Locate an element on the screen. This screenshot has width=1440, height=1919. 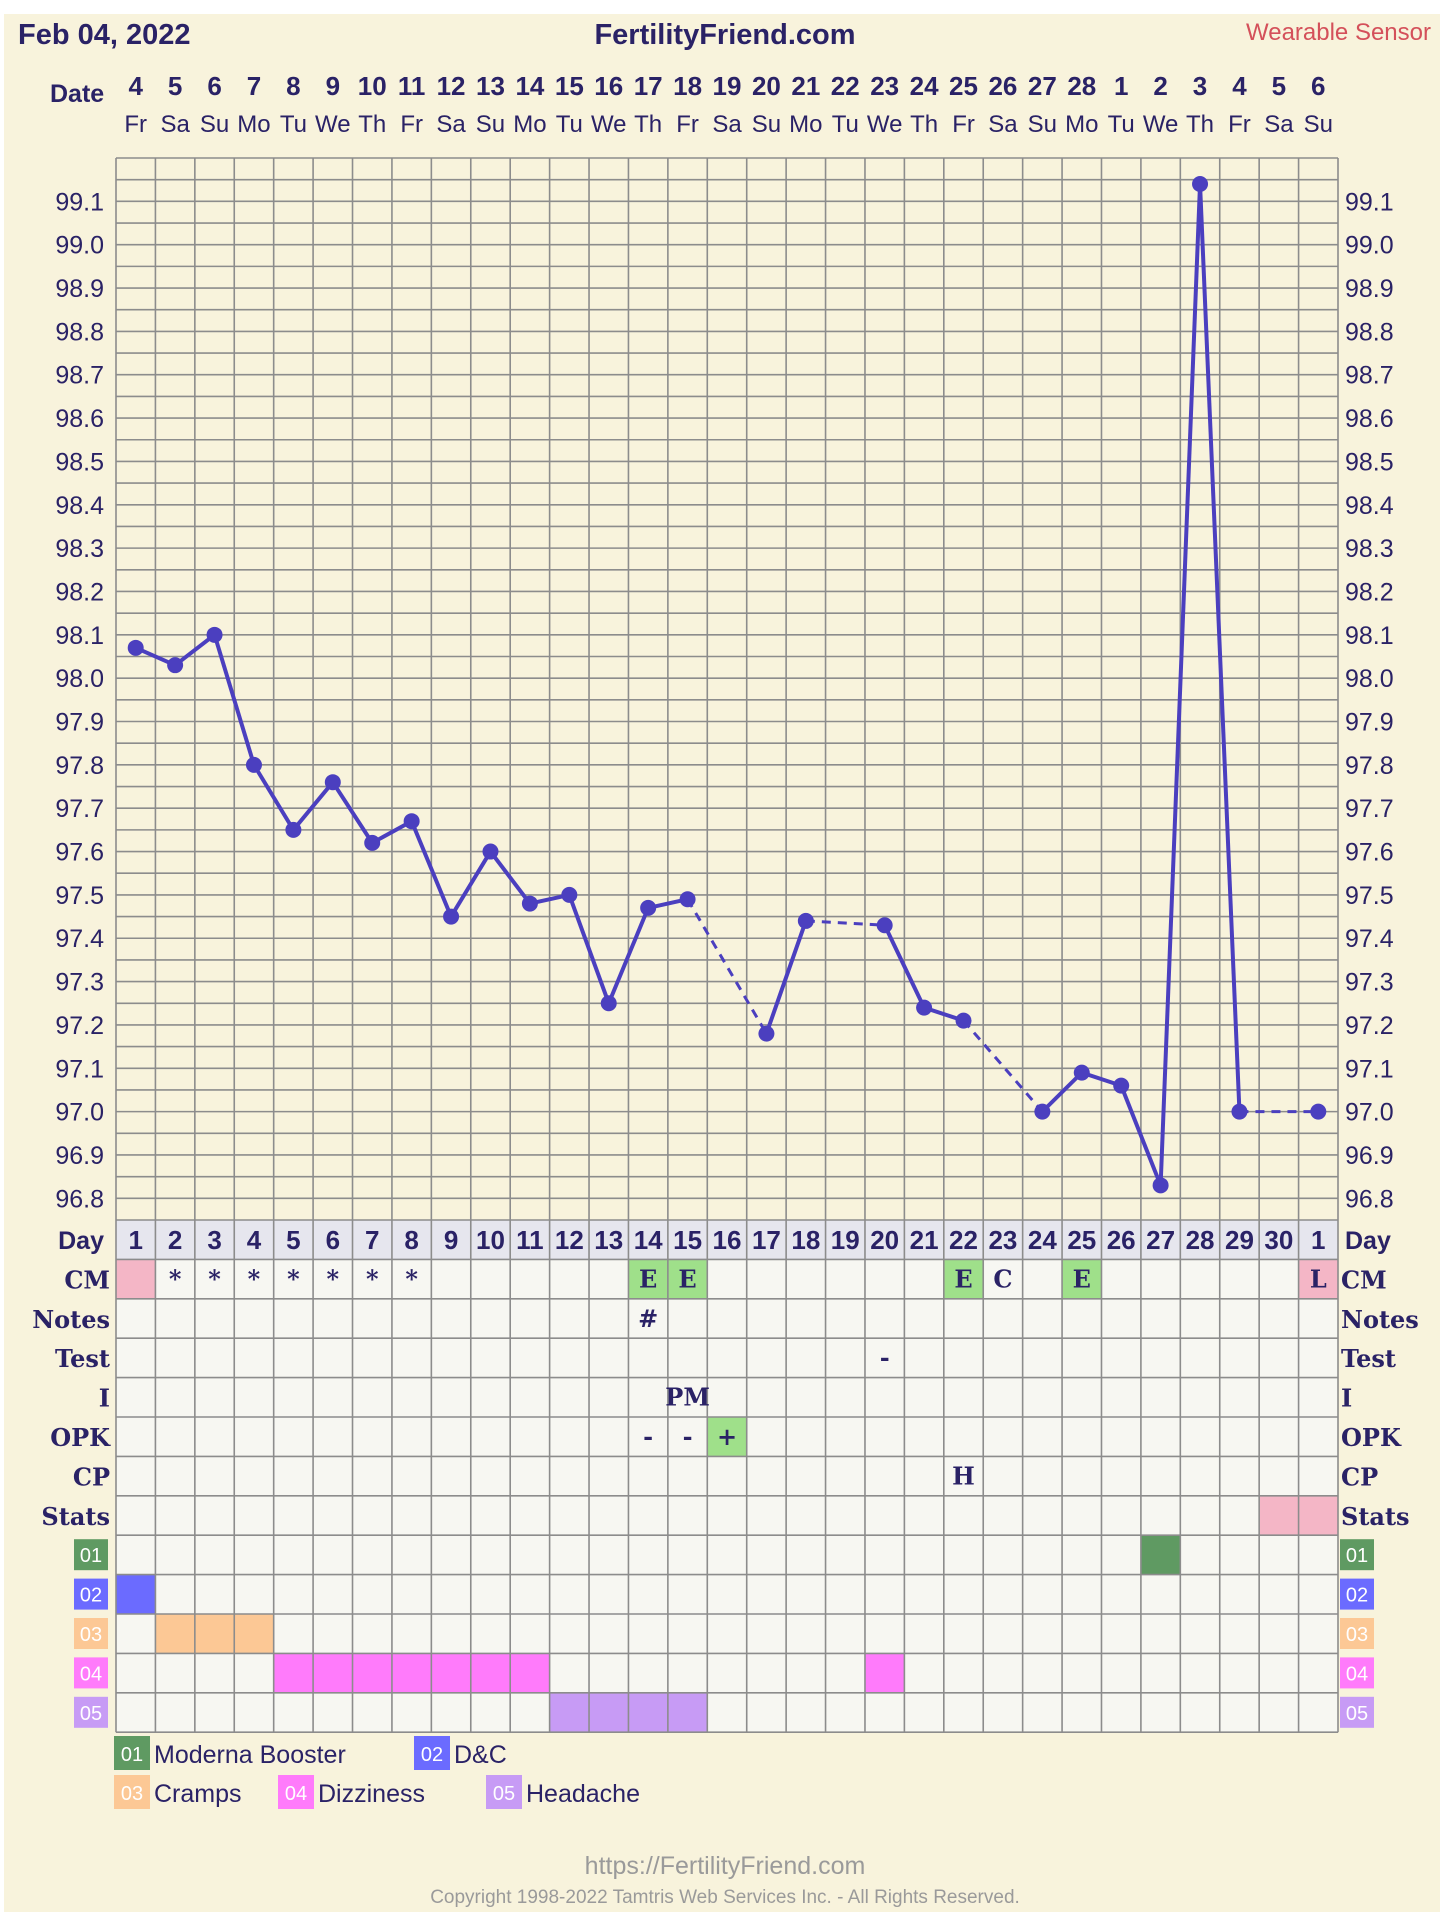
row-label-right: Notes is located at coordinates (1380, 1319).